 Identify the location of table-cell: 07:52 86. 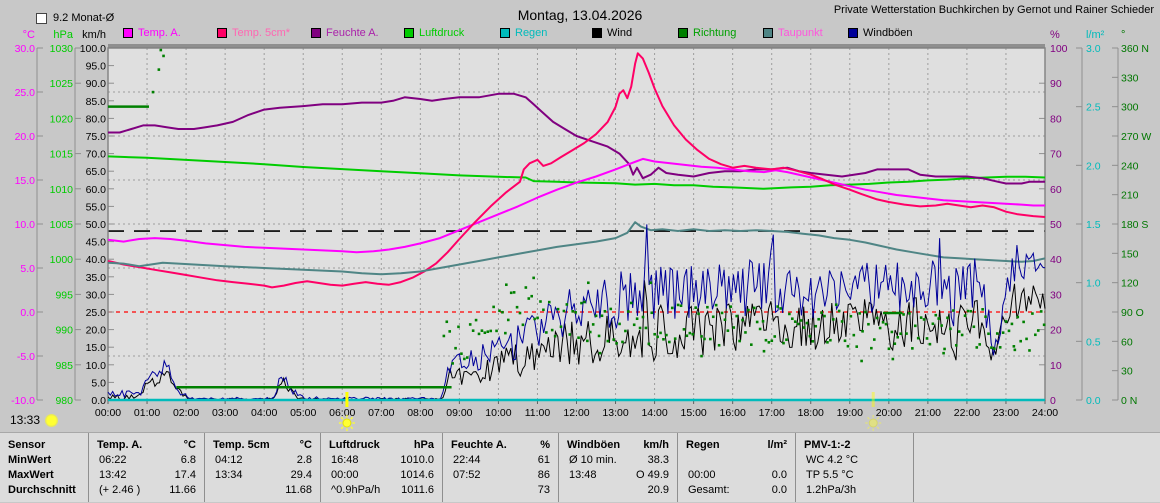
(500, 475).